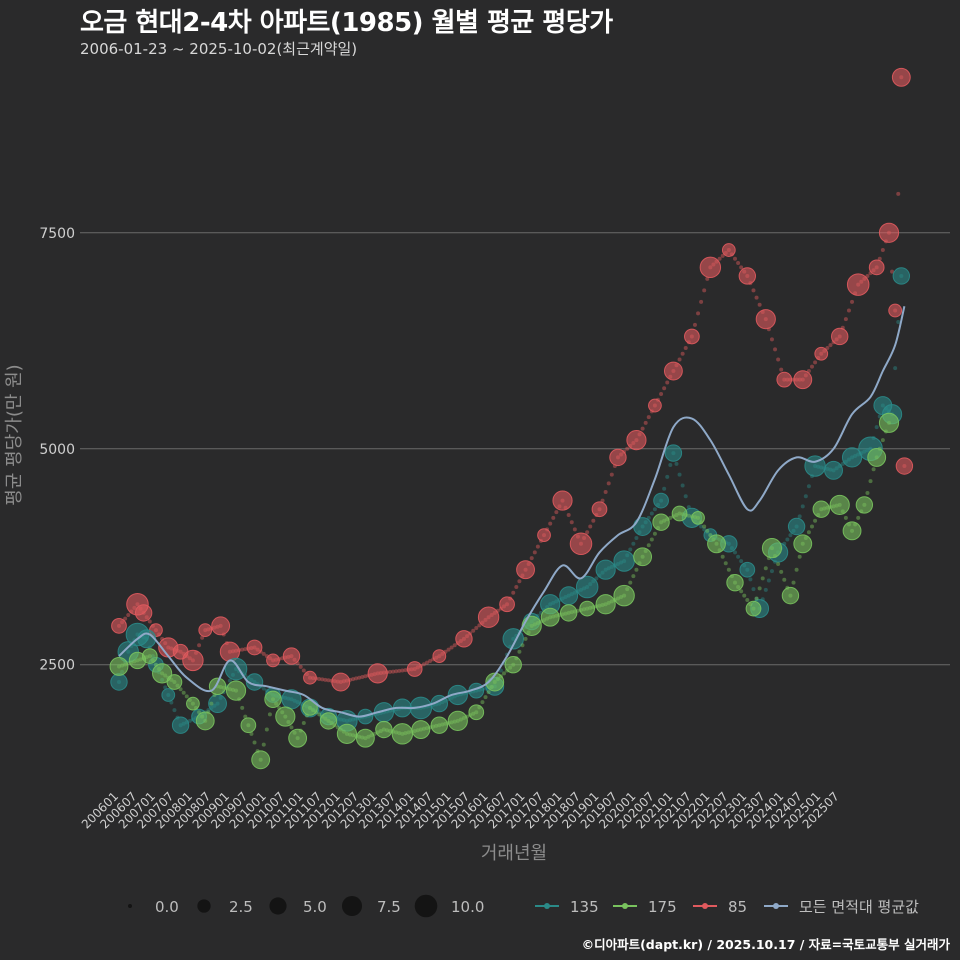  Describe the element at coordinates (737, 907) in the screenshot. I see `color-legend-label: 85` at that location.